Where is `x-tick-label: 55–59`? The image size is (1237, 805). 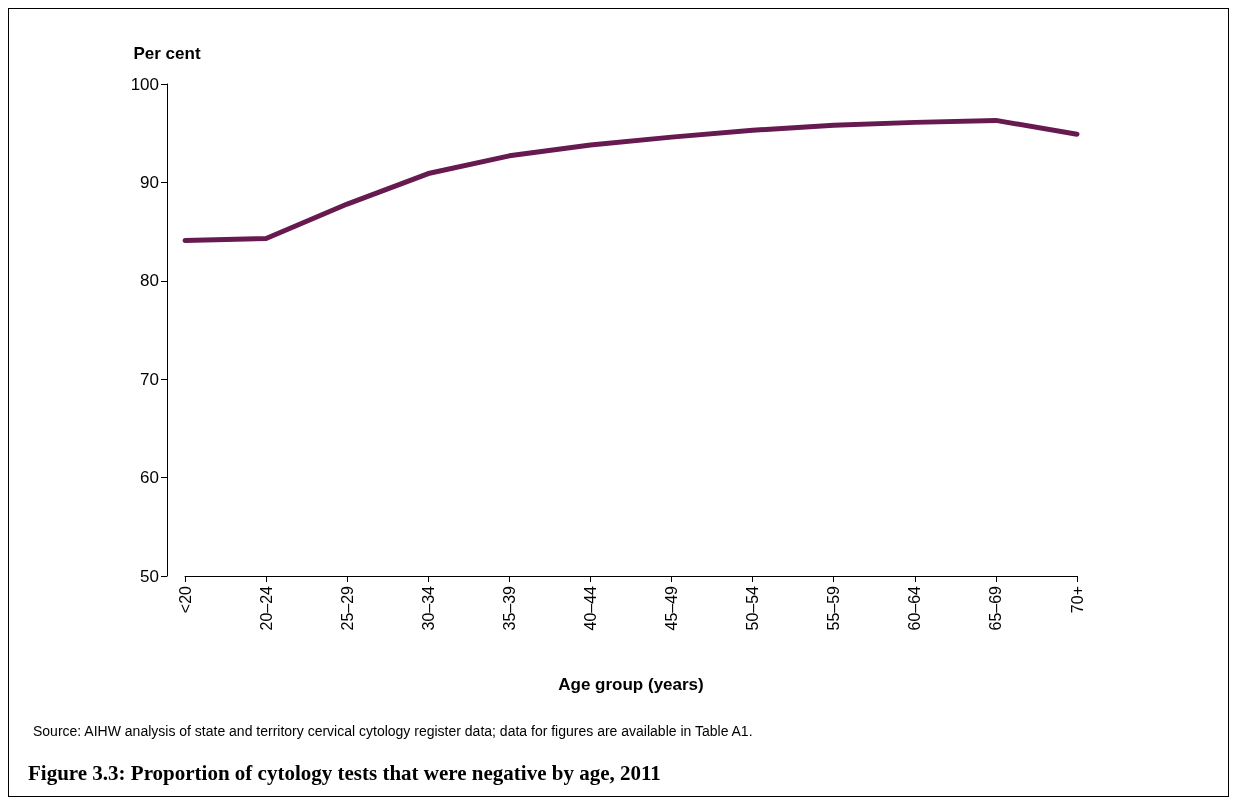
x-tick-label: 55–59 is located at coordinates (834, 608).